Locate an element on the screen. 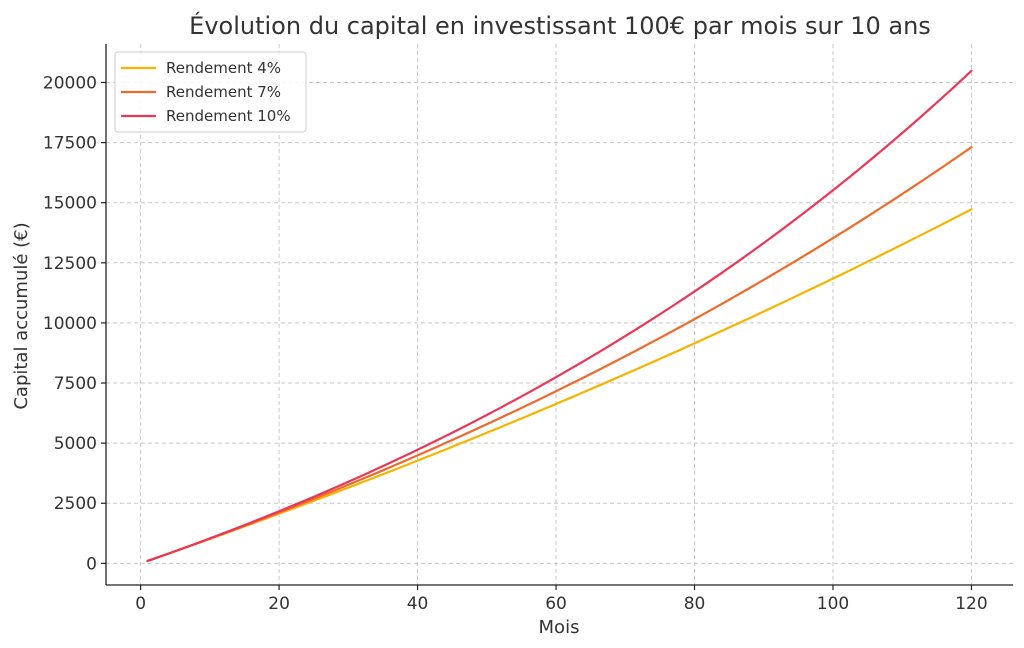 The width and height of the screenshot is (1024, 648). y-tick-label: 12500 is located at coordinates (70, 264).